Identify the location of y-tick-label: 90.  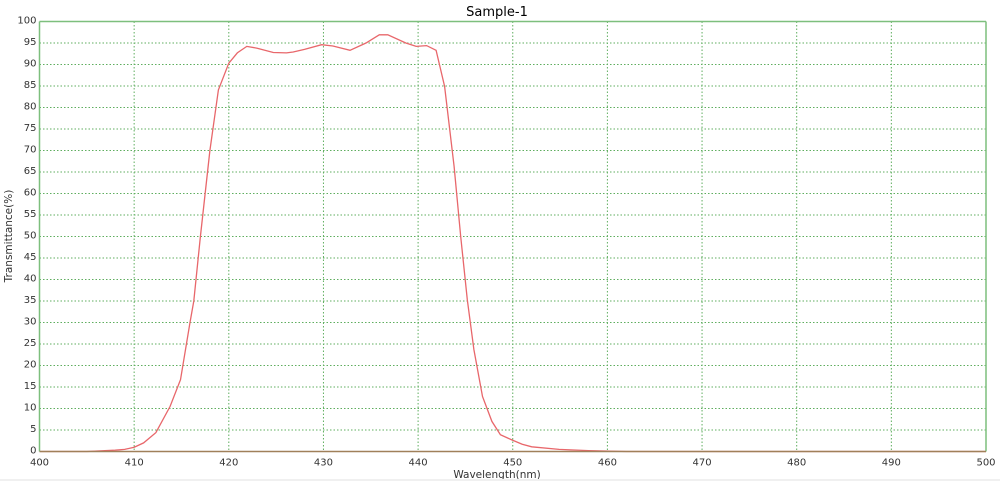
(30, 64).